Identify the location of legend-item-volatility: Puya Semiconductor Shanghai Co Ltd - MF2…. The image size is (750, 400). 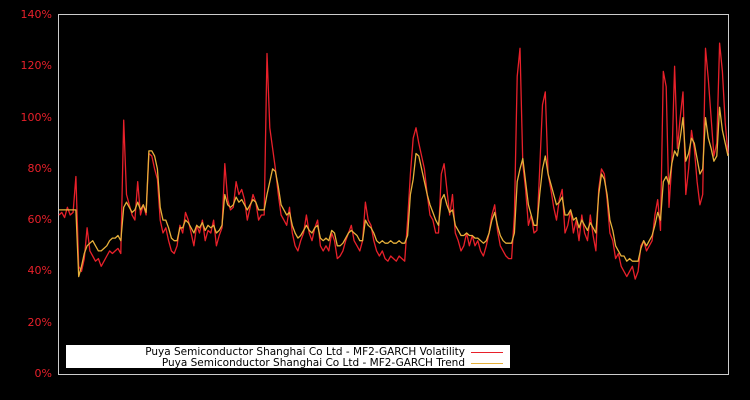
(327, 352).